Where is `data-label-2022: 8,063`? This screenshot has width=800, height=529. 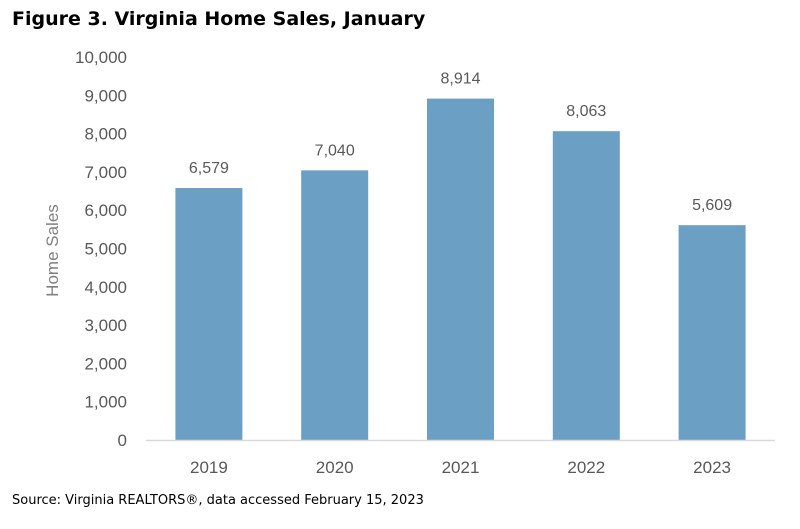
data-label-2022: 8,063 is located at coordinates (586, 111).